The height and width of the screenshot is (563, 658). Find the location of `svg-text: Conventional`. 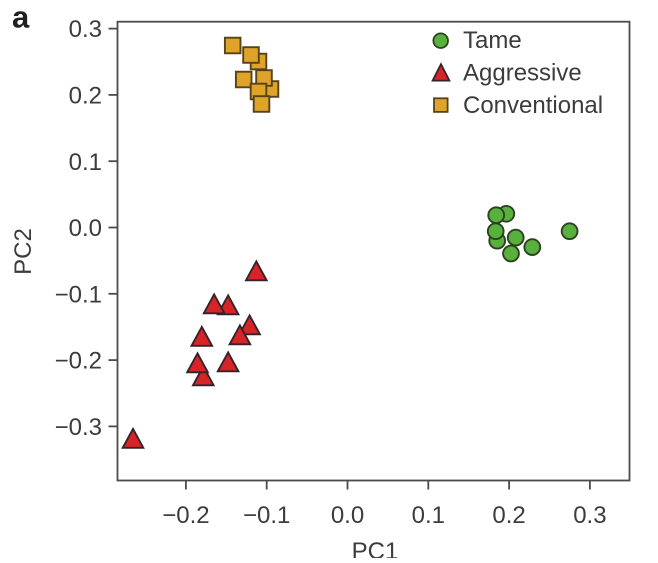

svg-text: Conventional is located at coordinates (533, 105).